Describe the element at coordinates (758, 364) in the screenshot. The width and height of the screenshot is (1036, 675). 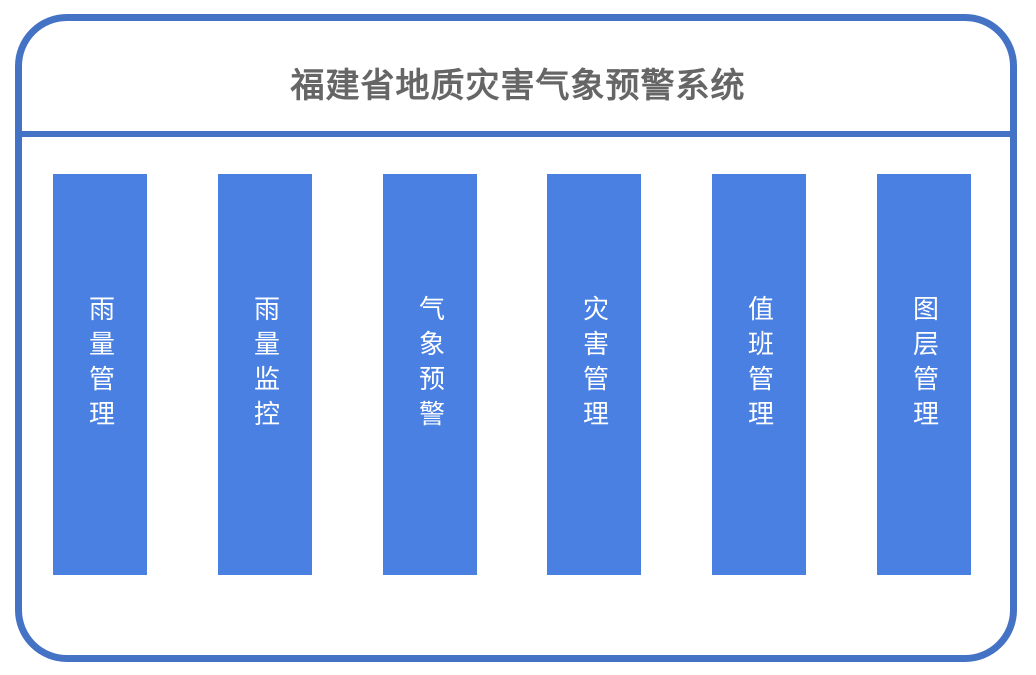
I see `module-label: 值班管理` at that location.